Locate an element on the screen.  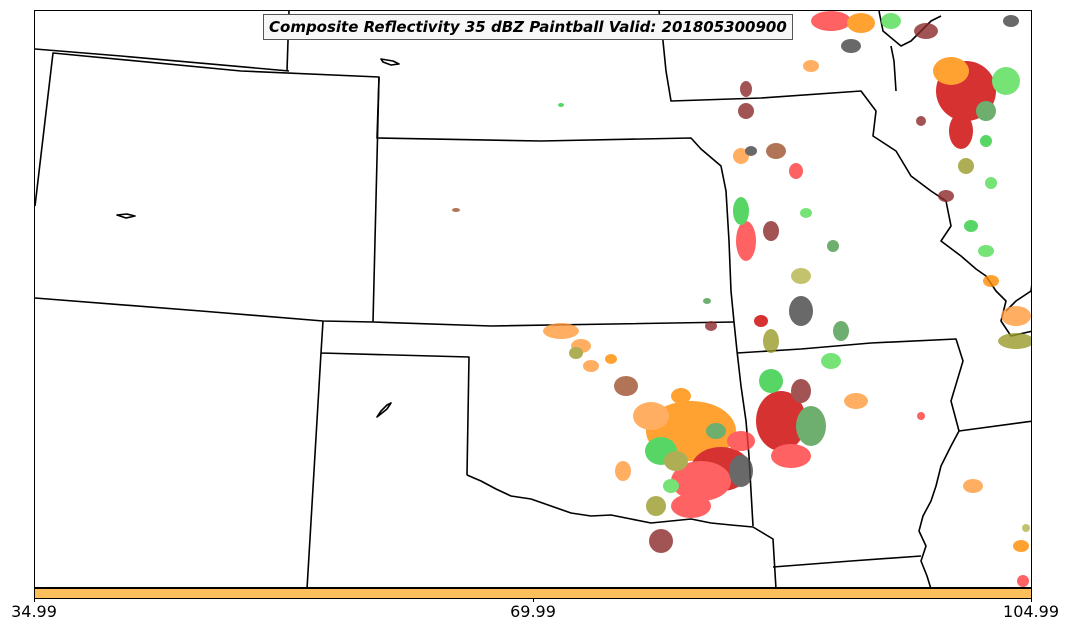
new-mexico-border is located at coordinates (388, 453).